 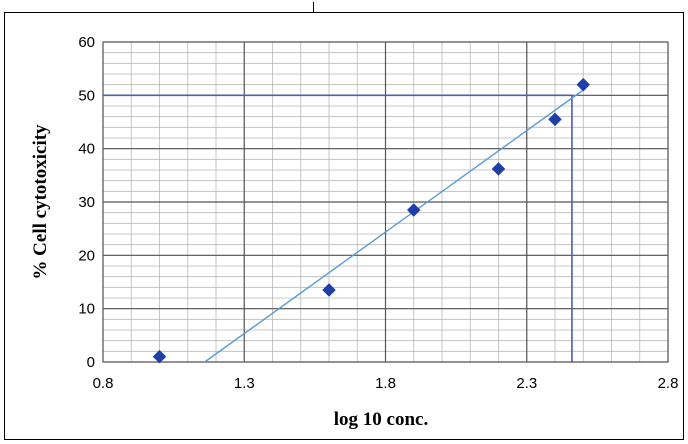 What do you see at coordinates (40, 202) in the screenshot?
I see `y-axis-title: % Cell cytotoxicity` at bounding box center [40, 202].